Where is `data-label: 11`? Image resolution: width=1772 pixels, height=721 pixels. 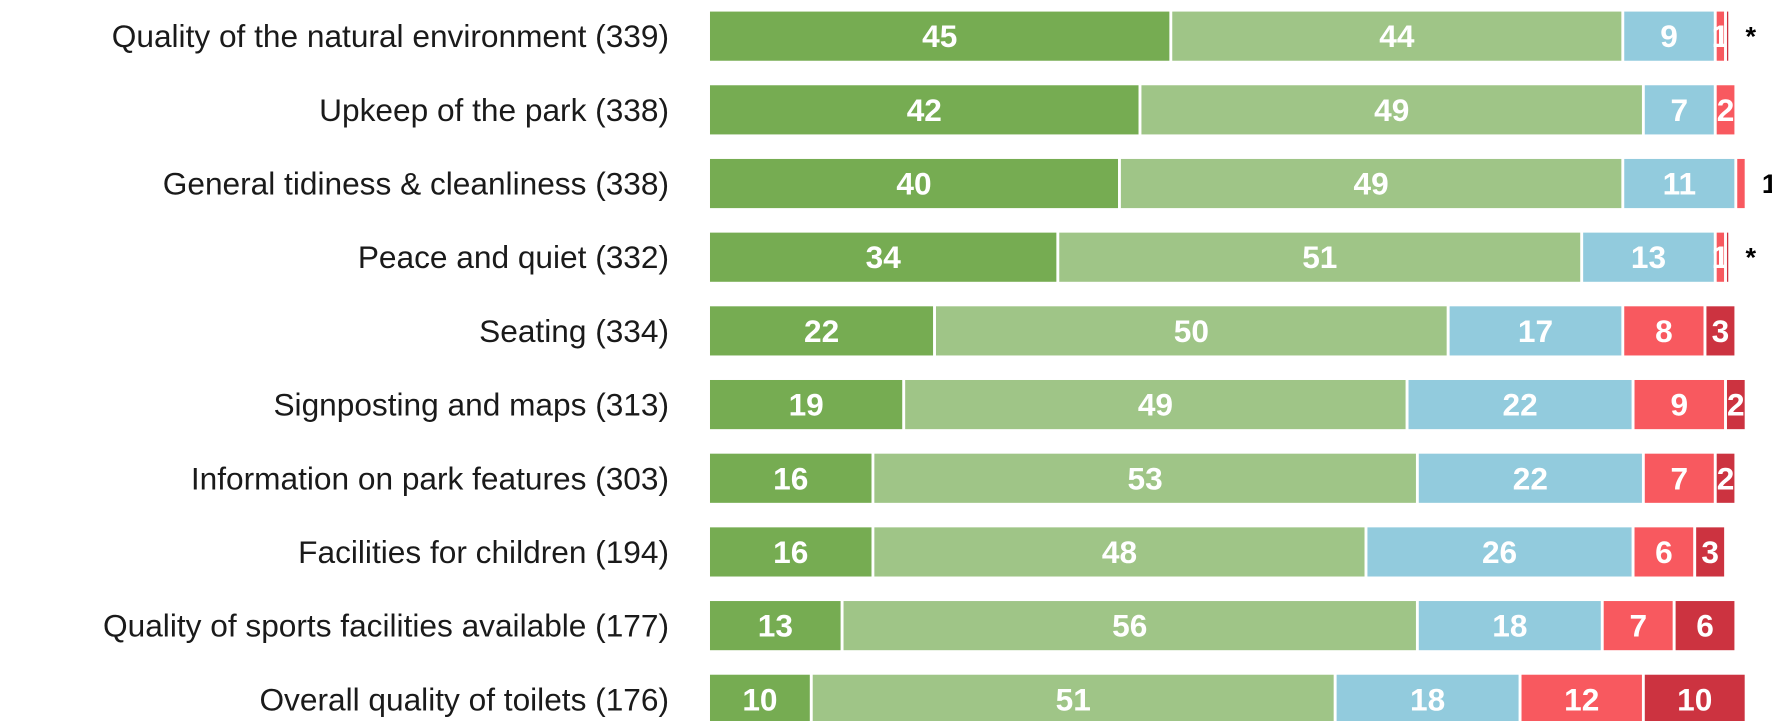
data-label: 11 is located at coordinates (1679, 184).